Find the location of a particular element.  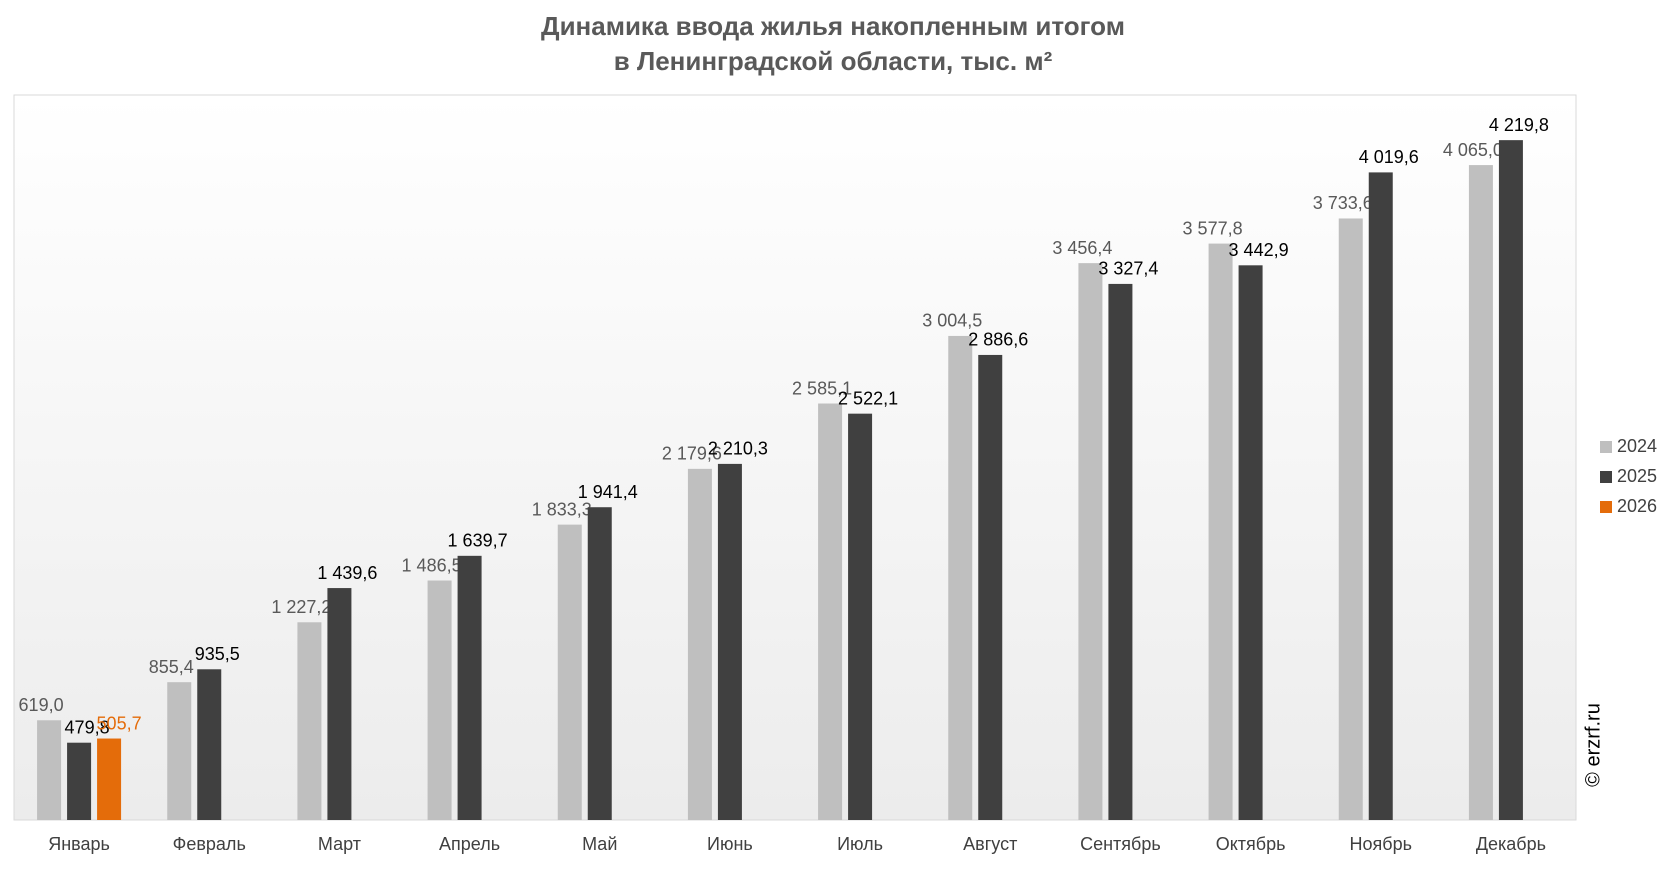

x-tick-label: Февраль is located at coordinates (209, 844).